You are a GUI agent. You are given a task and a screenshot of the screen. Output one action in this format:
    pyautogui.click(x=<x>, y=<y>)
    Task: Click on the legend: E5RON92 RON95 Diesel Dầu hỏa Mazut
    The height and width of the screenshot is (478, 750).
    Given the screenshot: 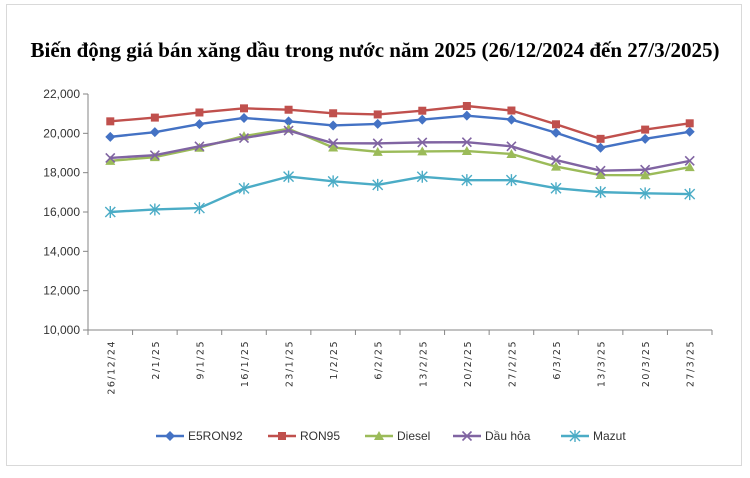 What is the action you would take?
    pyautogui.click(x=391, y=436)
    